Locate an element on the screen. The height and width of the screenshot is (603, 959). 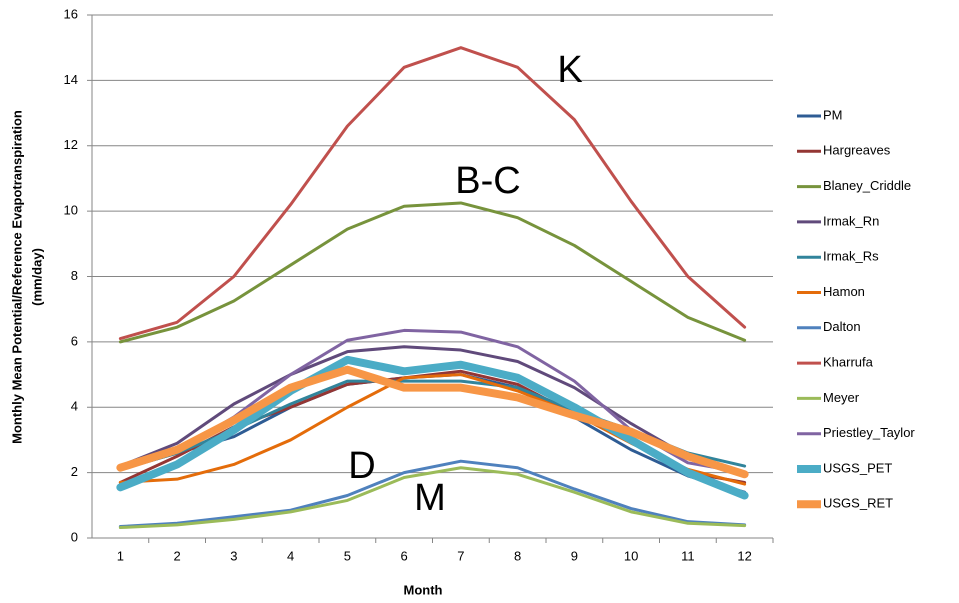
x-tick-label: 2 is located at coordinates (177, 555).